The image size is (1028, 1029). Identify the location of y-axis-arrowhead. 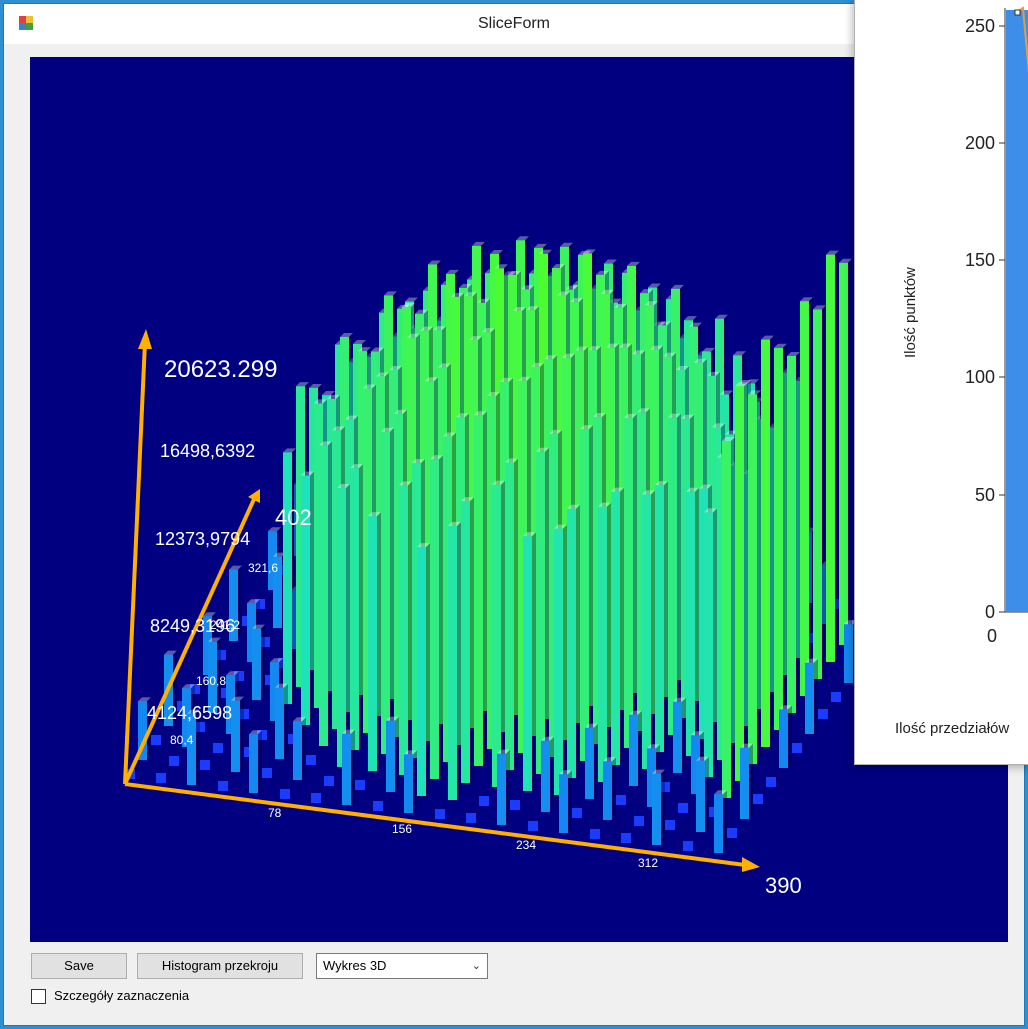
(254, 496).